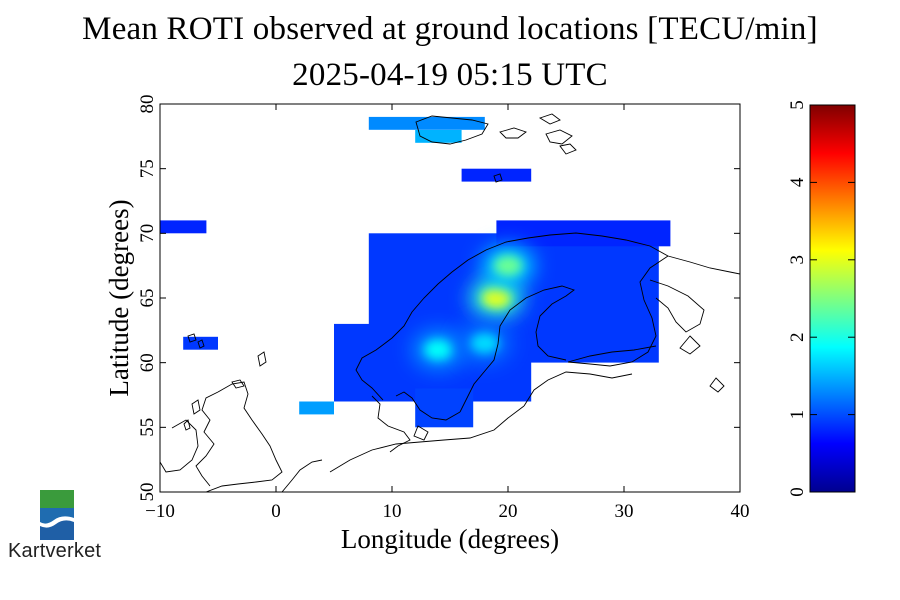 The height and width of the screenshot is (600, 900). Describe the element at coordinates (57, 515) in the screenshot. I see `kartverket-logo-icon` at that location.